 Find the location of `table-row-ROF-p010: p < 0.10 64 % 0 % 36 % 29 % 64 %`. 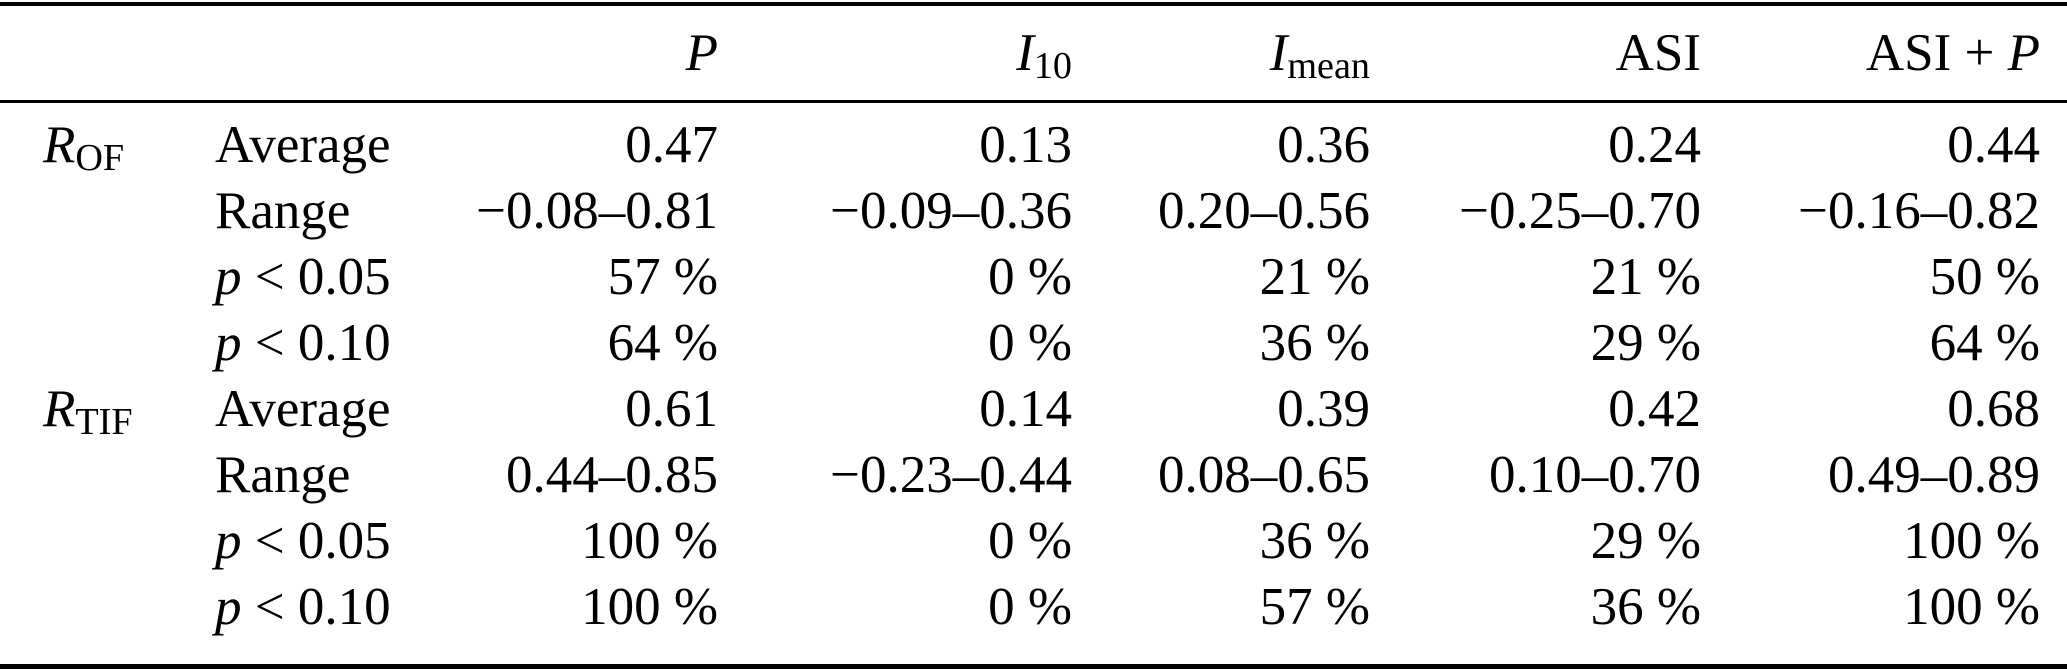

table-row-ROF-p010: p < 0.10 64 % 0 % 36 % 29 % 64 % is located at coordinates (1033, 343).